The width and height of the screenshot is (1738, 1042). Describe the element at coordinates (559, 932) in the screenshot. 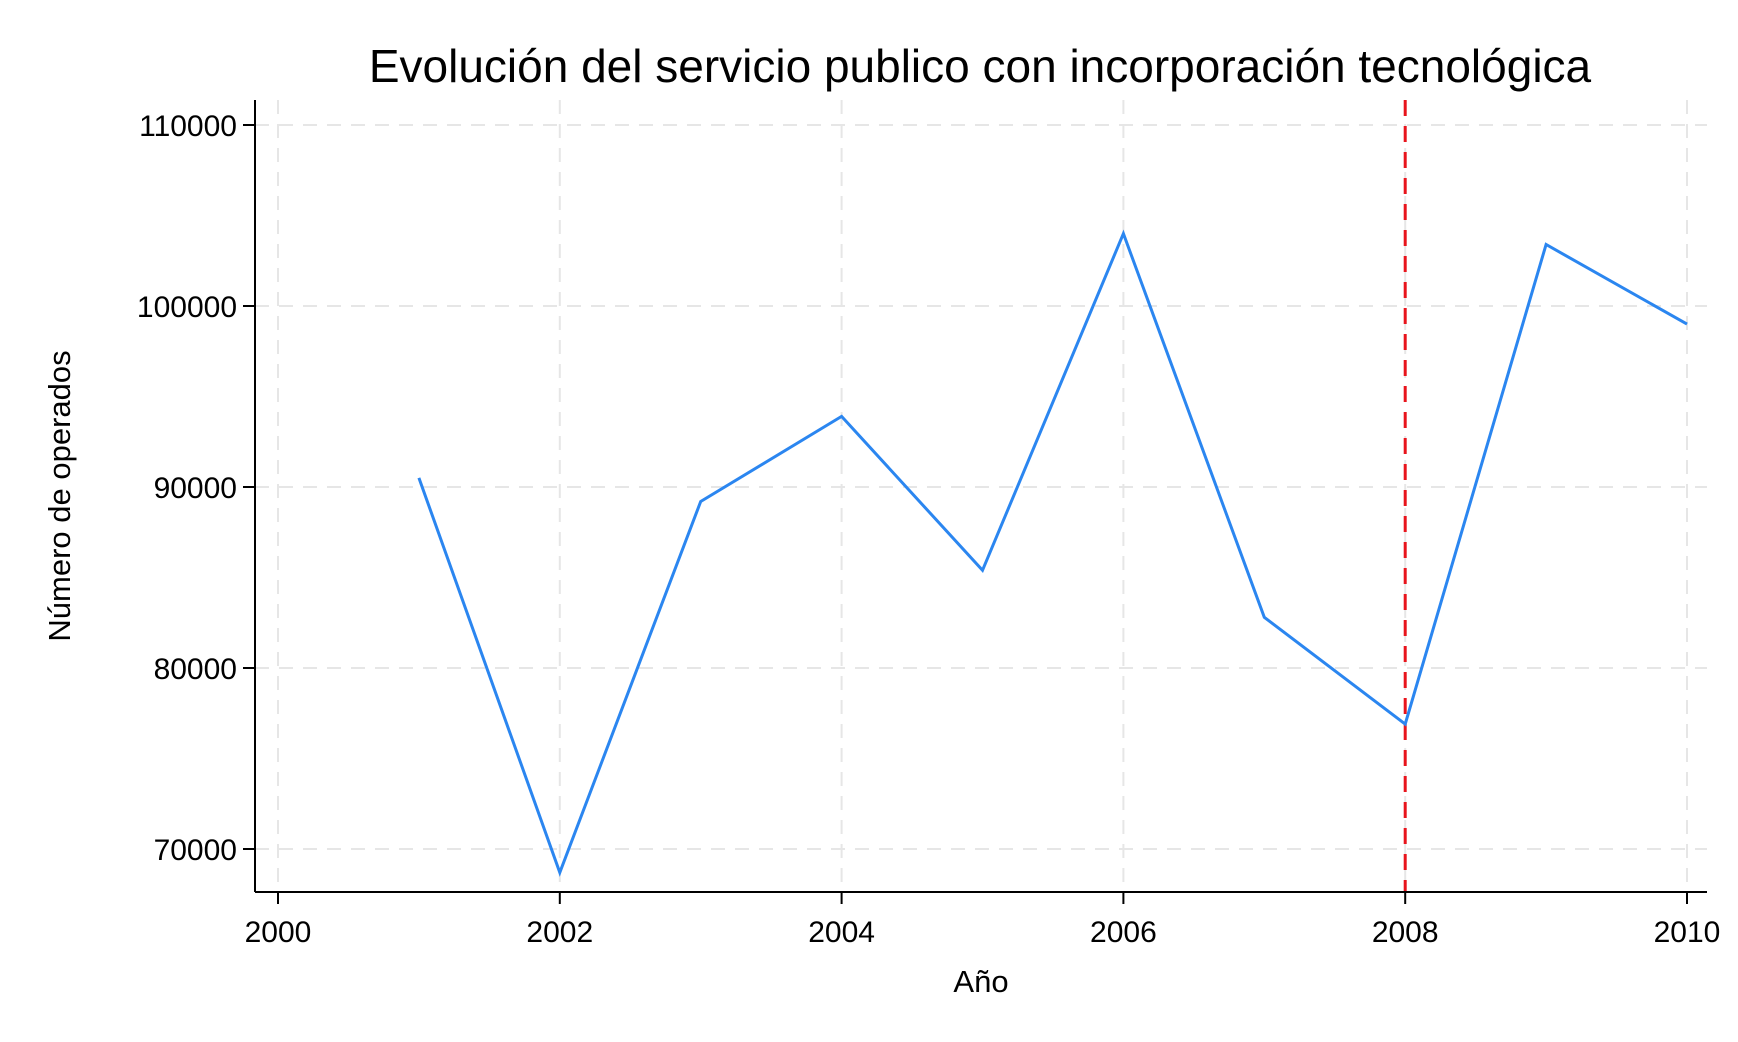

I see `x-tick-label-2002: 2002` at that location.